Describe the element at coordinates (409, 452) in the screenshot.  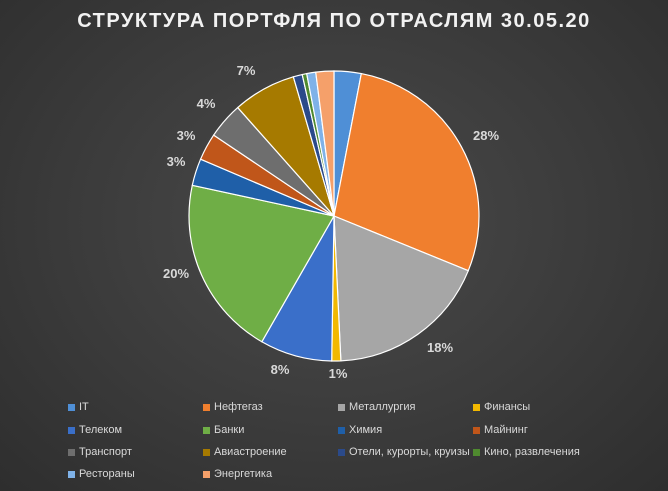
I see `legend-label: Отели, курорты, круизы` at that location.